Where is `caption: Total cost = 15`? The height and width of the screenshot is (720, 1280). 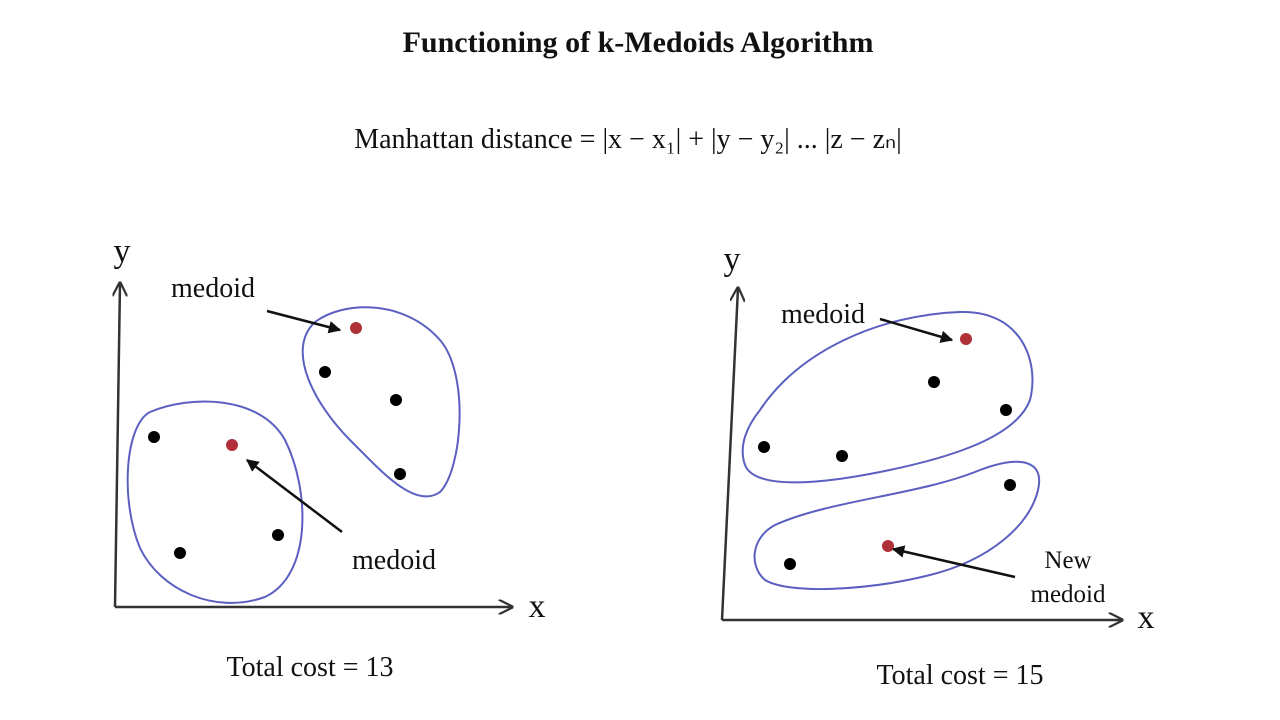
caption: Total cost = 15 is located at coordinates (959, 675).